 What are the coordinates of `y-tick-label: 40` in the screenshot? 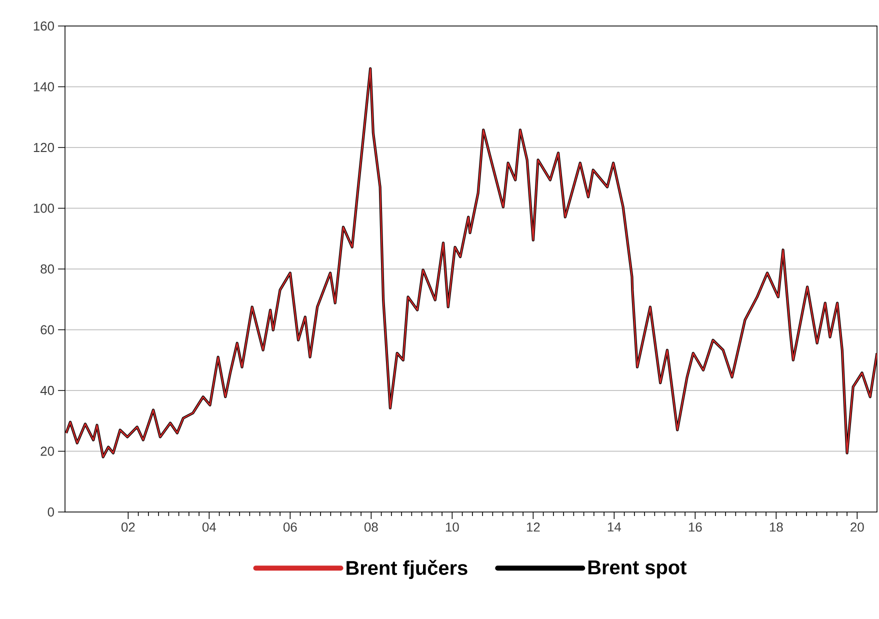 It's located at (47, 391).